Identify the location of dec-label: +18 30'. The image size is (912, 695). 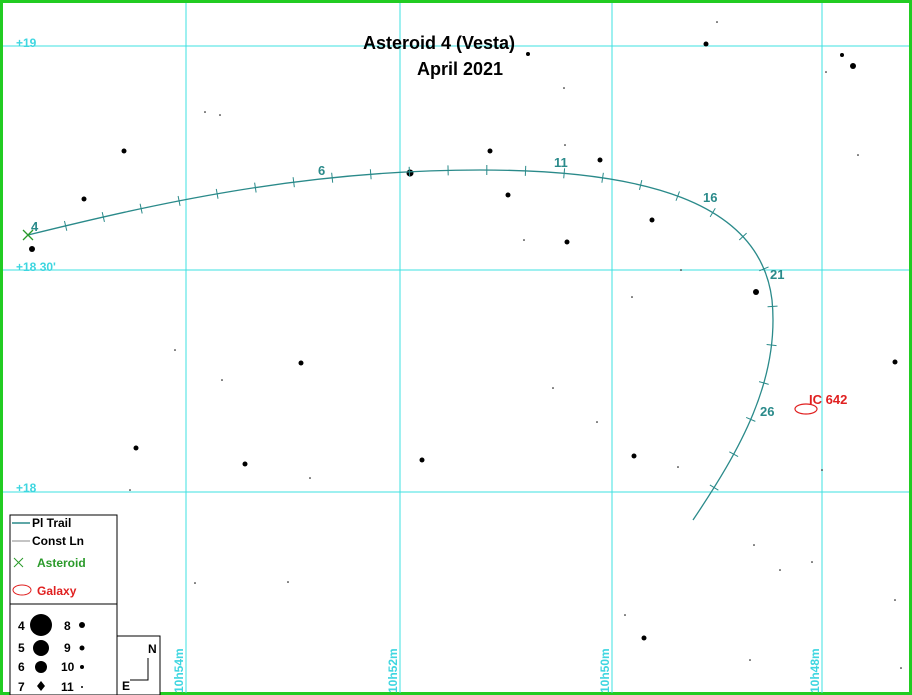
(36, 267).